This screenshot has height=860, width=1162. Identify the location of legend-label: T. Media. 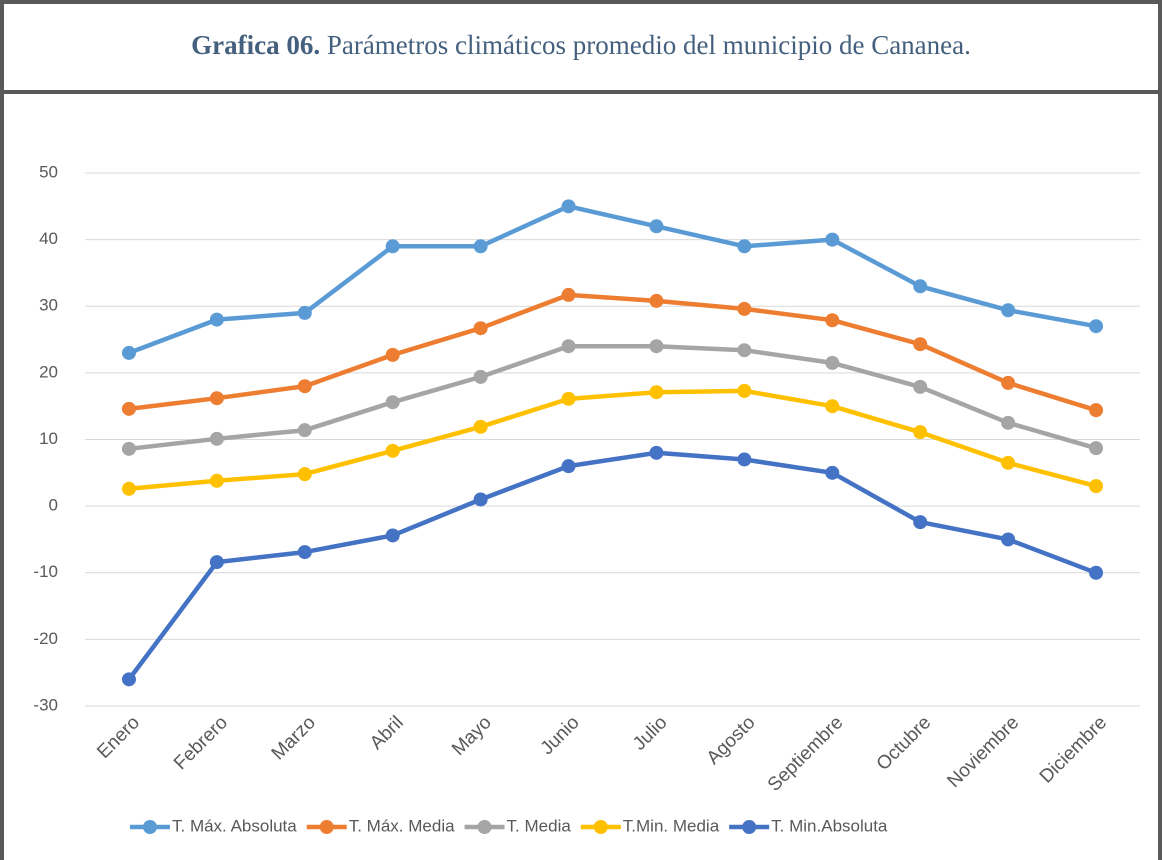
(539, 825).